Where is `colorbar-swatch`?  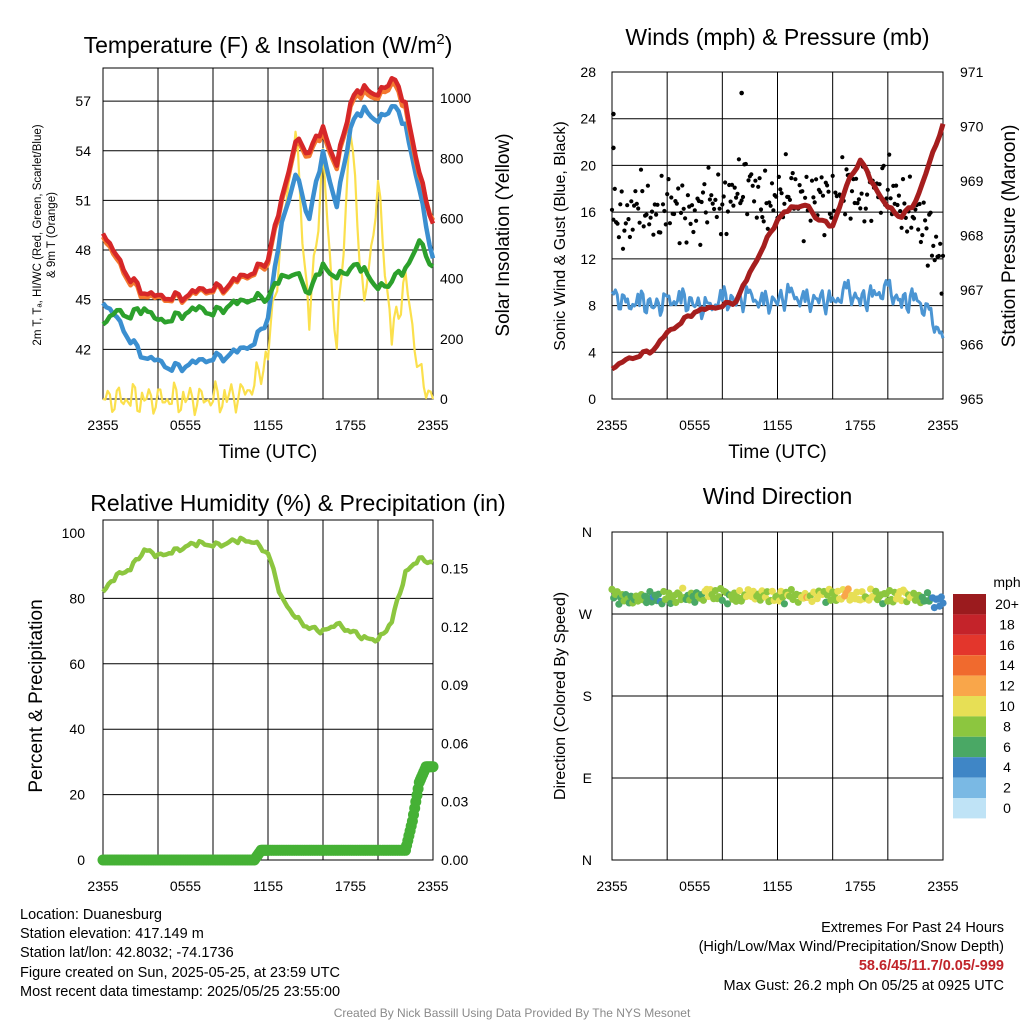
colorbar-swatch is located at coordinates (969, 747).